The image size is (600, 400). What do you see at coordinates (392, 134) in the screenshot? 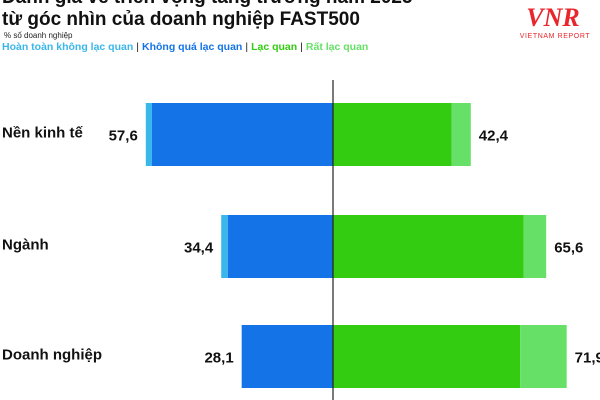
I see `bar-lac-quan-nen-kinh-te` at bounding box center [392, 134].